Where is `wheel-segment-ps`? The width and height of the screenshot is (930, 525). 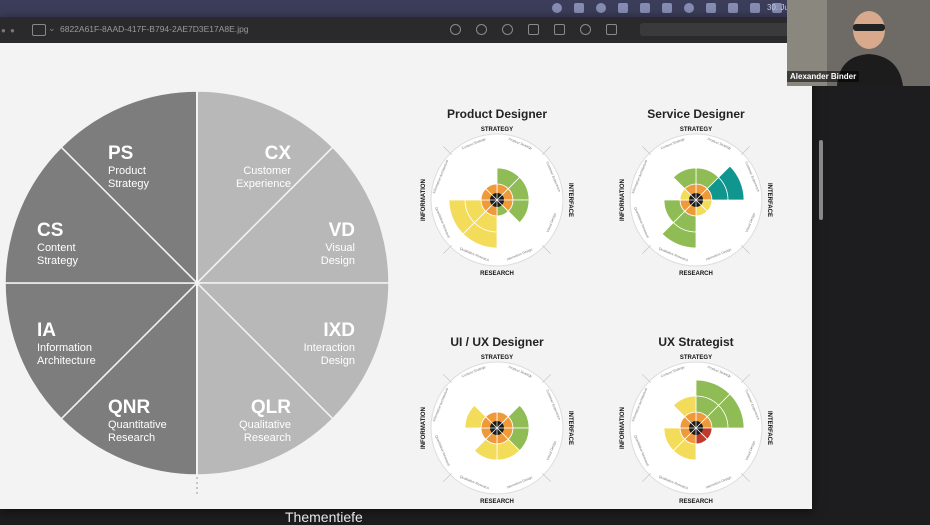 wheel-segment-ps is located at coordinates (129, 187).